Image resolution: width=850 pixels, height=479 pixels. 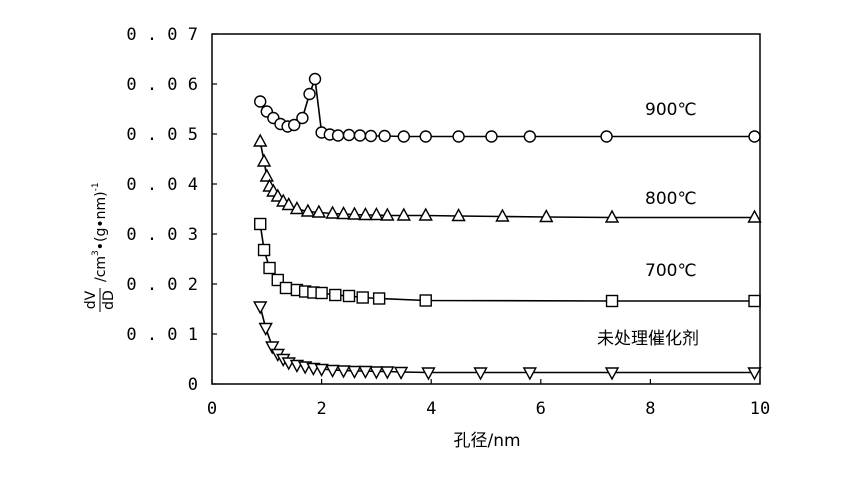 I want to click on x-tick-label: 8, so click(x=650, y=409).